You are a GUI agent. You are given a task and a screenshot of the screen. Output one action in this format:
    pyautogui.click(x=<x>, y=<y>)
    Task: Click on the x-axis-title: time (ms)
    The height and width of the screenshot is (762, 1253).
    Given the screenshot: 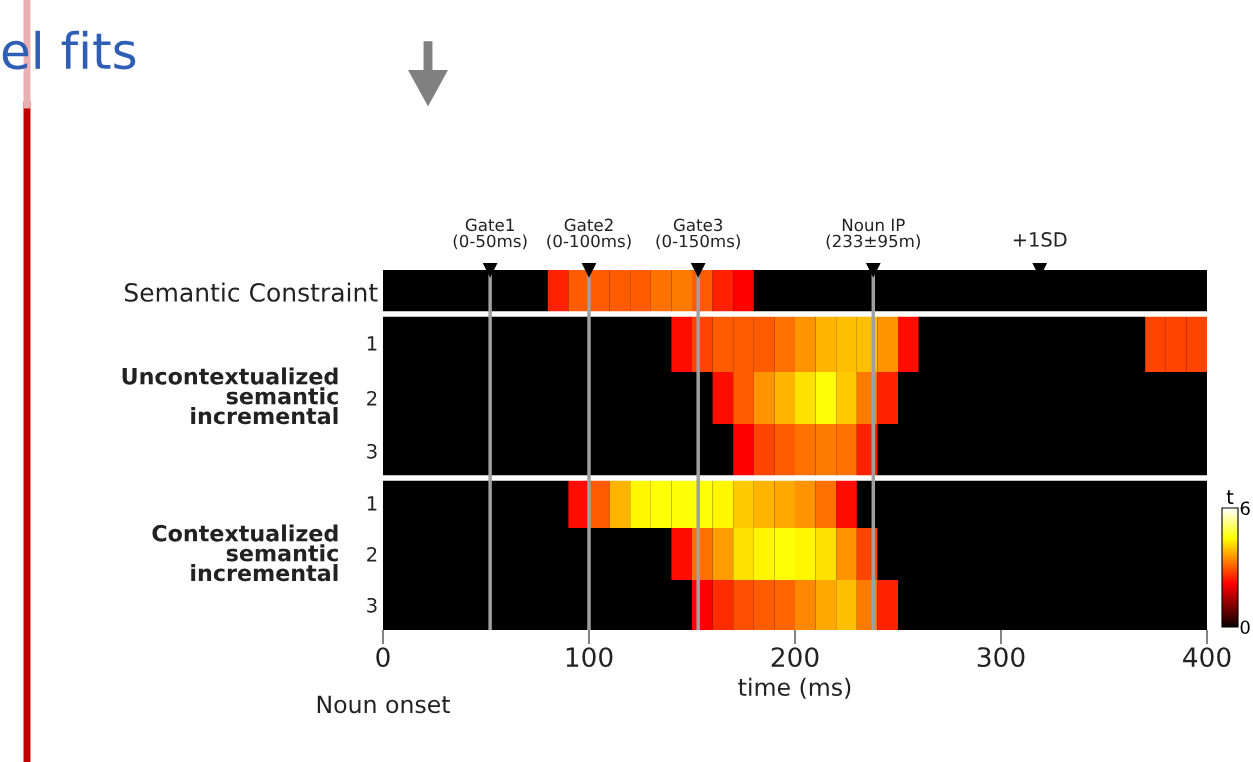 What is the action you would take?
    pyautogui.click(x=794, y=688)
    